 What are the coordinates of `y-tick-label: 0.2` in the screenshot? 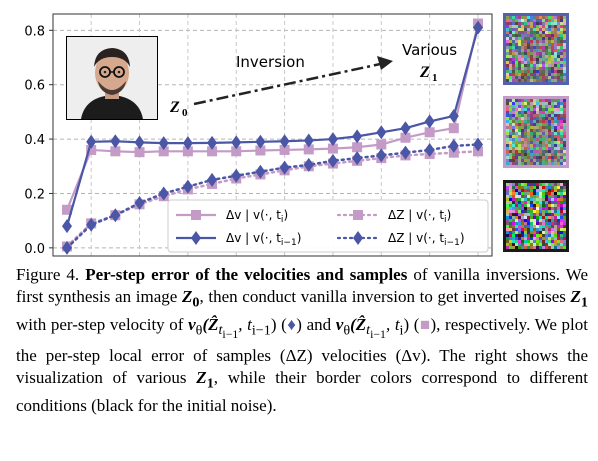 It's located at (34, 194).